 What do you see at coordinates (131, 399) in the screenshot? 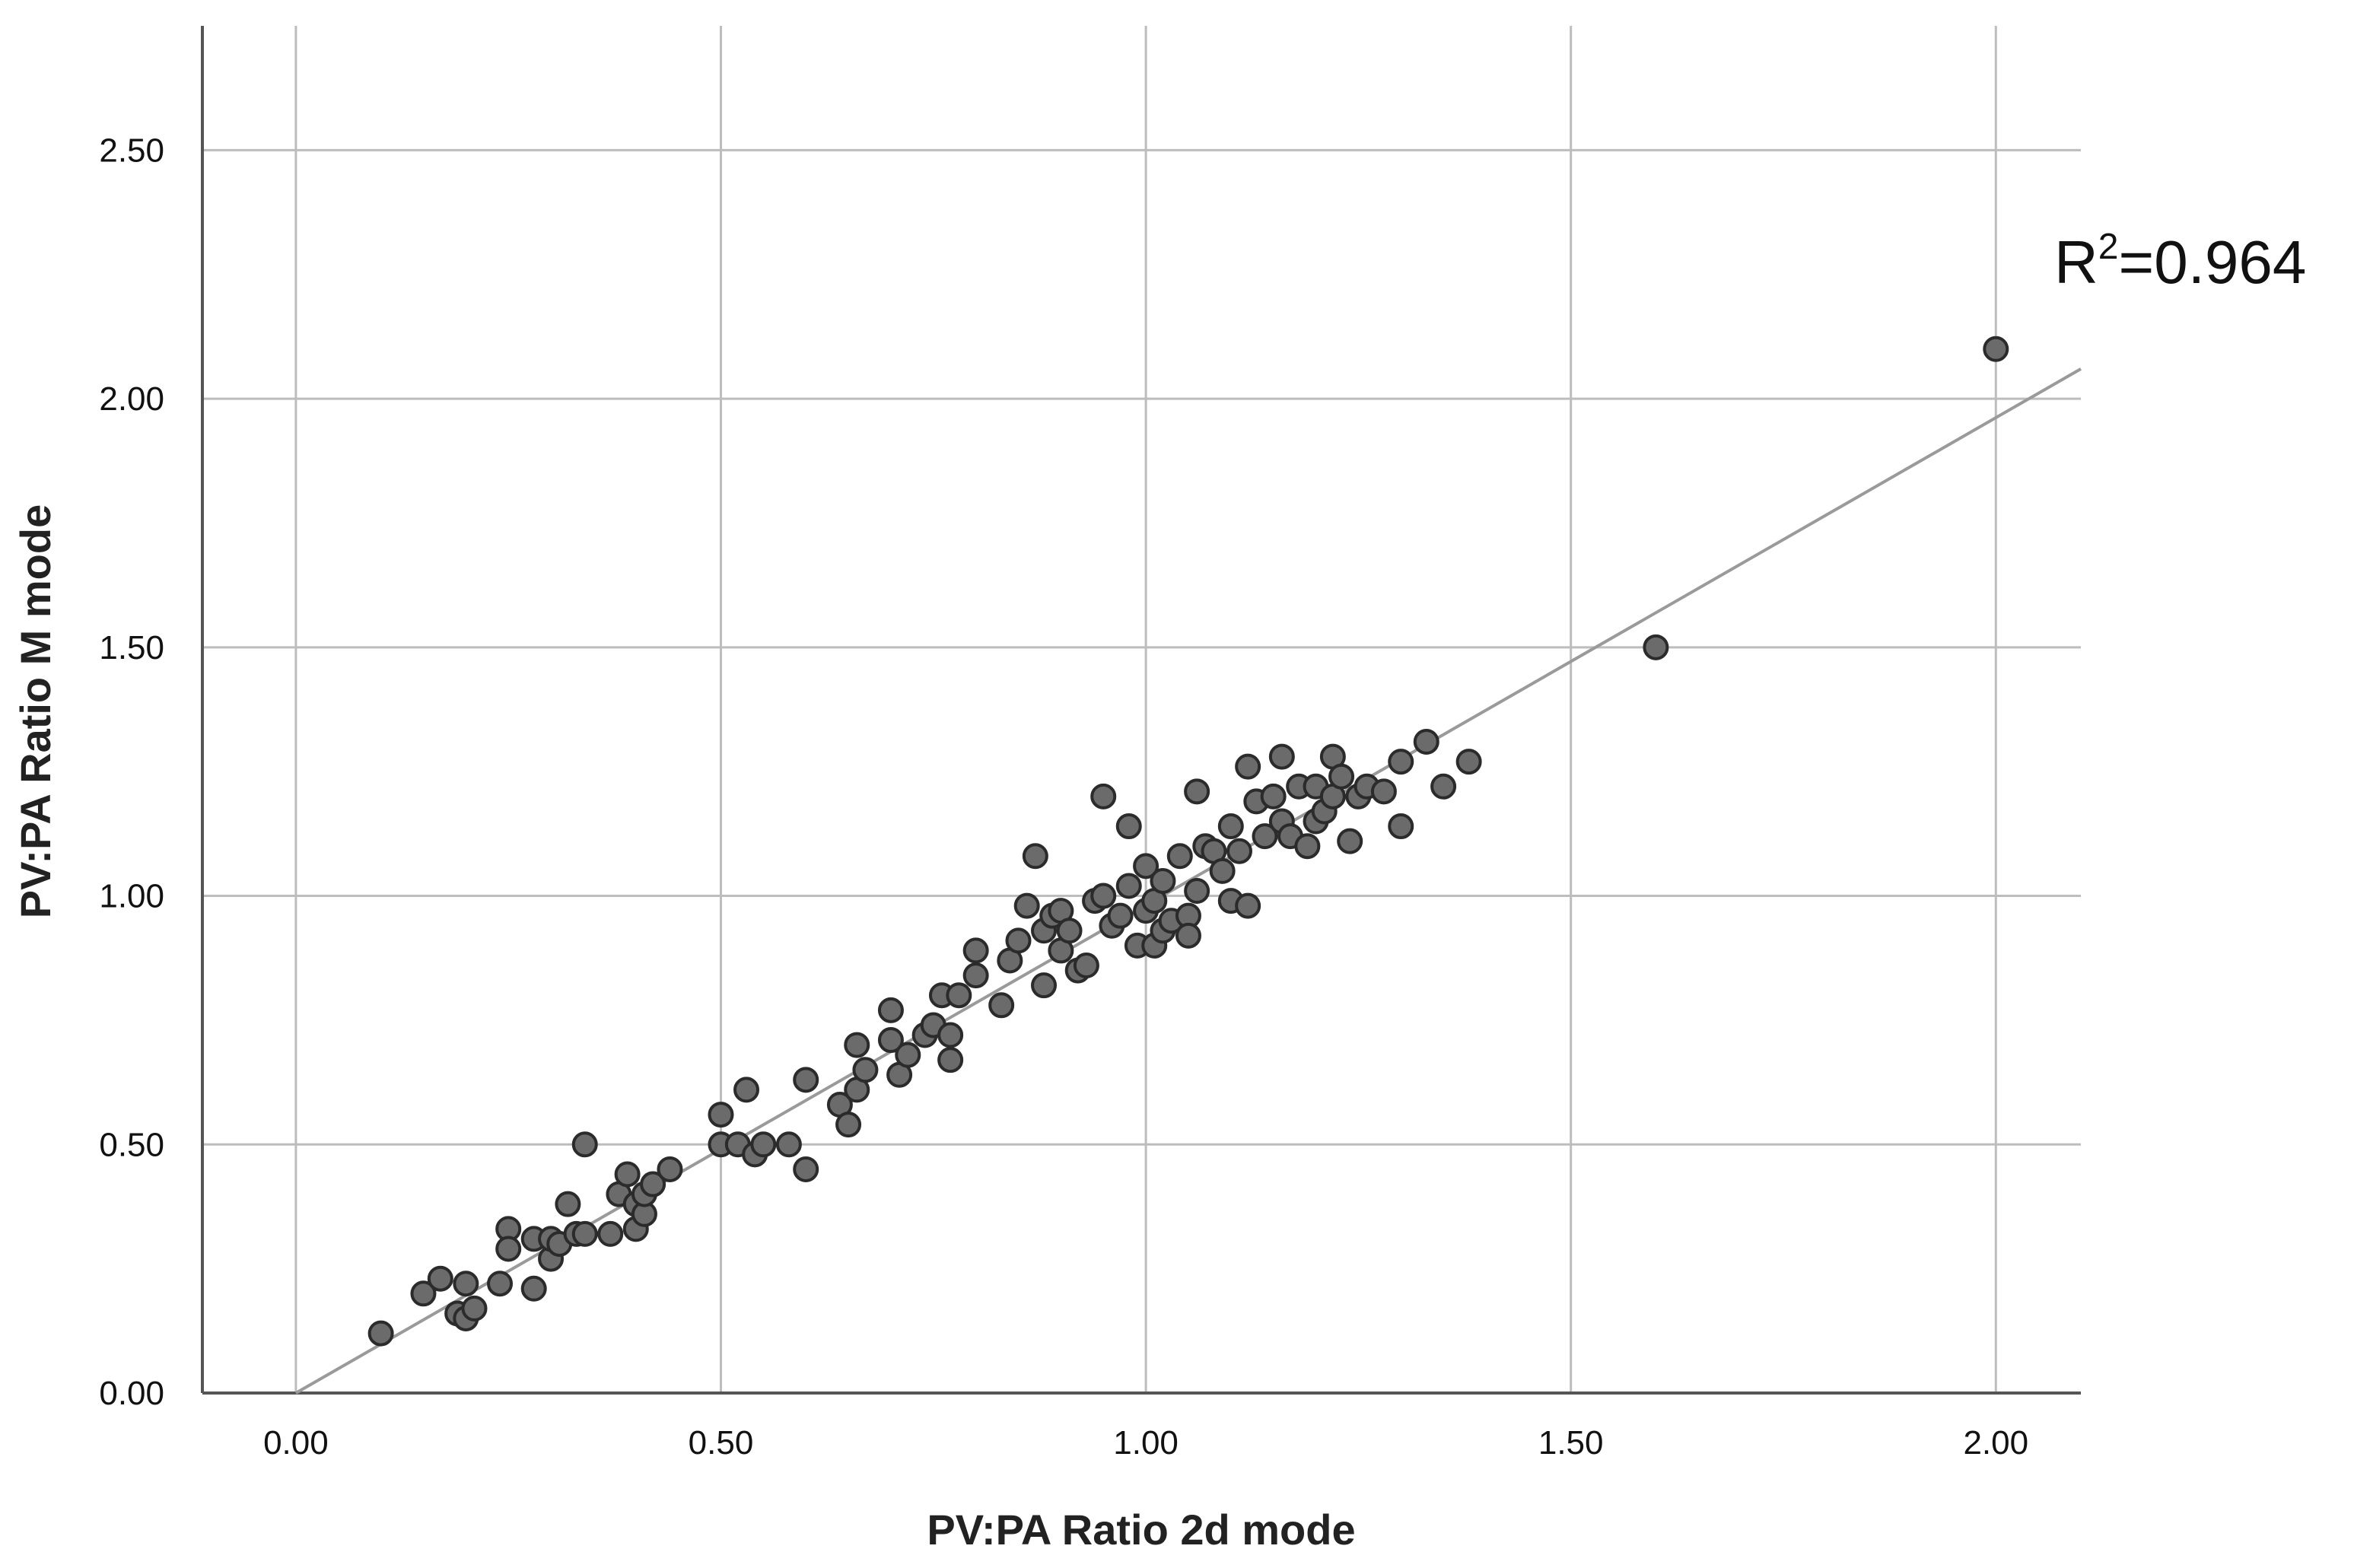
I see `y-tick-label: 2.00` at bounding box center [131, 399].